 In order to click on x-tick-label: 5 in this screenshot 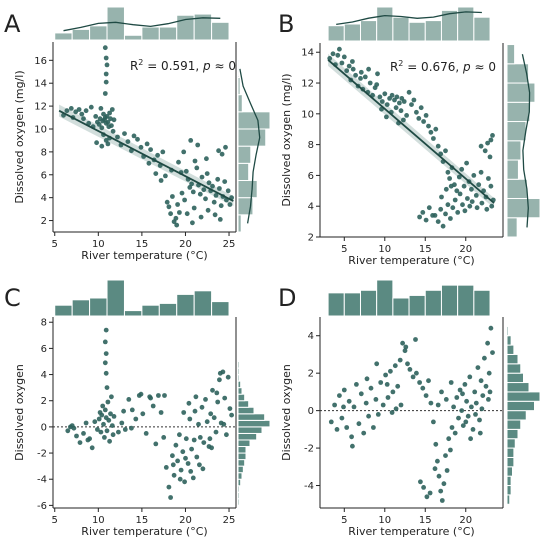, I will do `click(55, 244)`.